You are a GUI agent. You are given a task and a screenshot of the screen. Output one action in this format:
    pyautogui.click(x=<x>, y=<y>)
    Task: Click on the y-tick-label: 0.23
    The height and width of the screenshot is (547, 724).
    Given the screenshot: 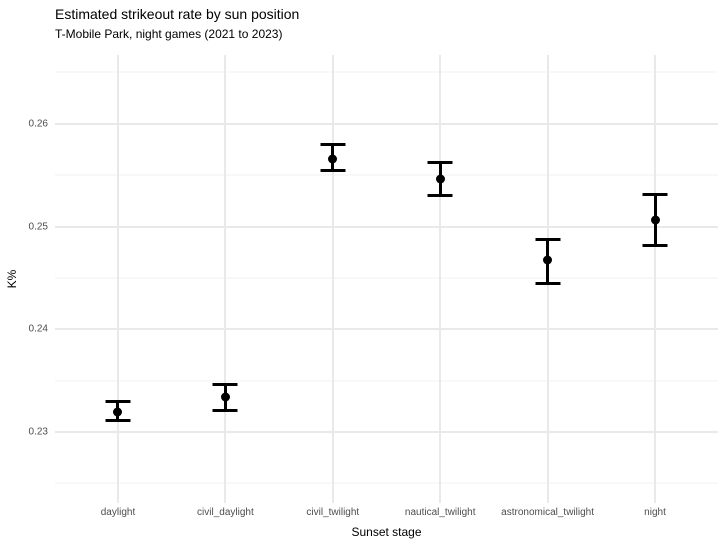 What is the action you would take?
    pyautogui.click(x=38, y=432)
    